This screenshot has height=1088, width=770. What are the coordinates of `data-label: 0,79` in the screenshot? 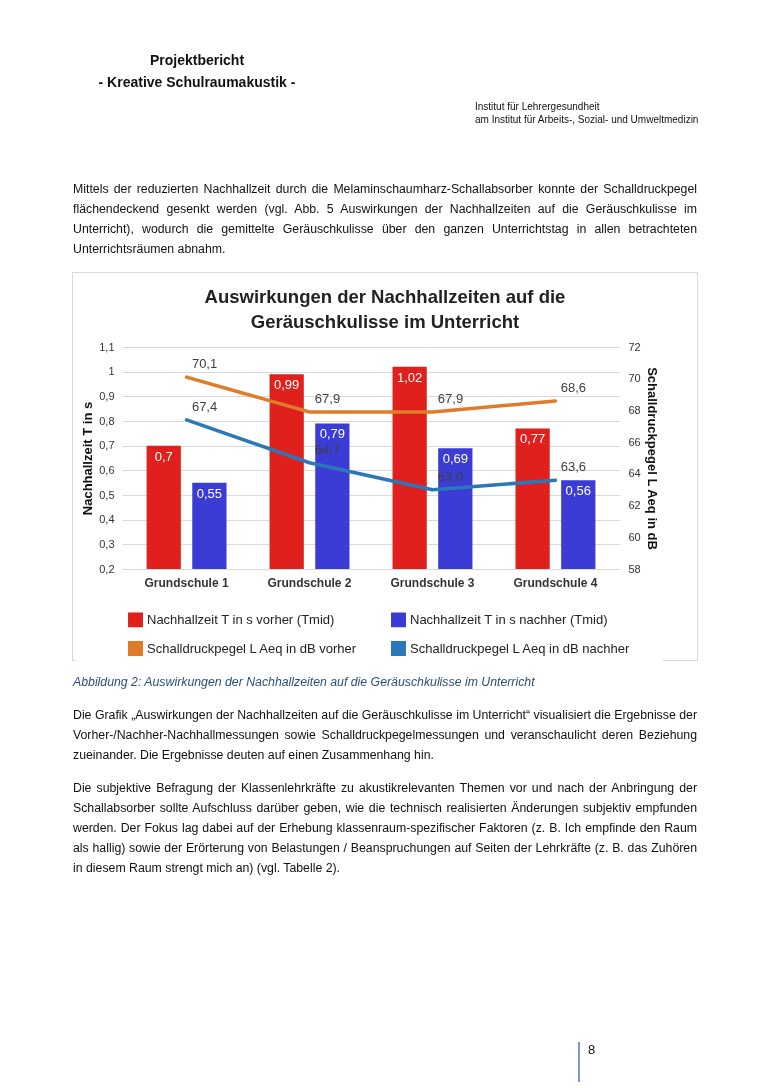 It's located at (332, 434).